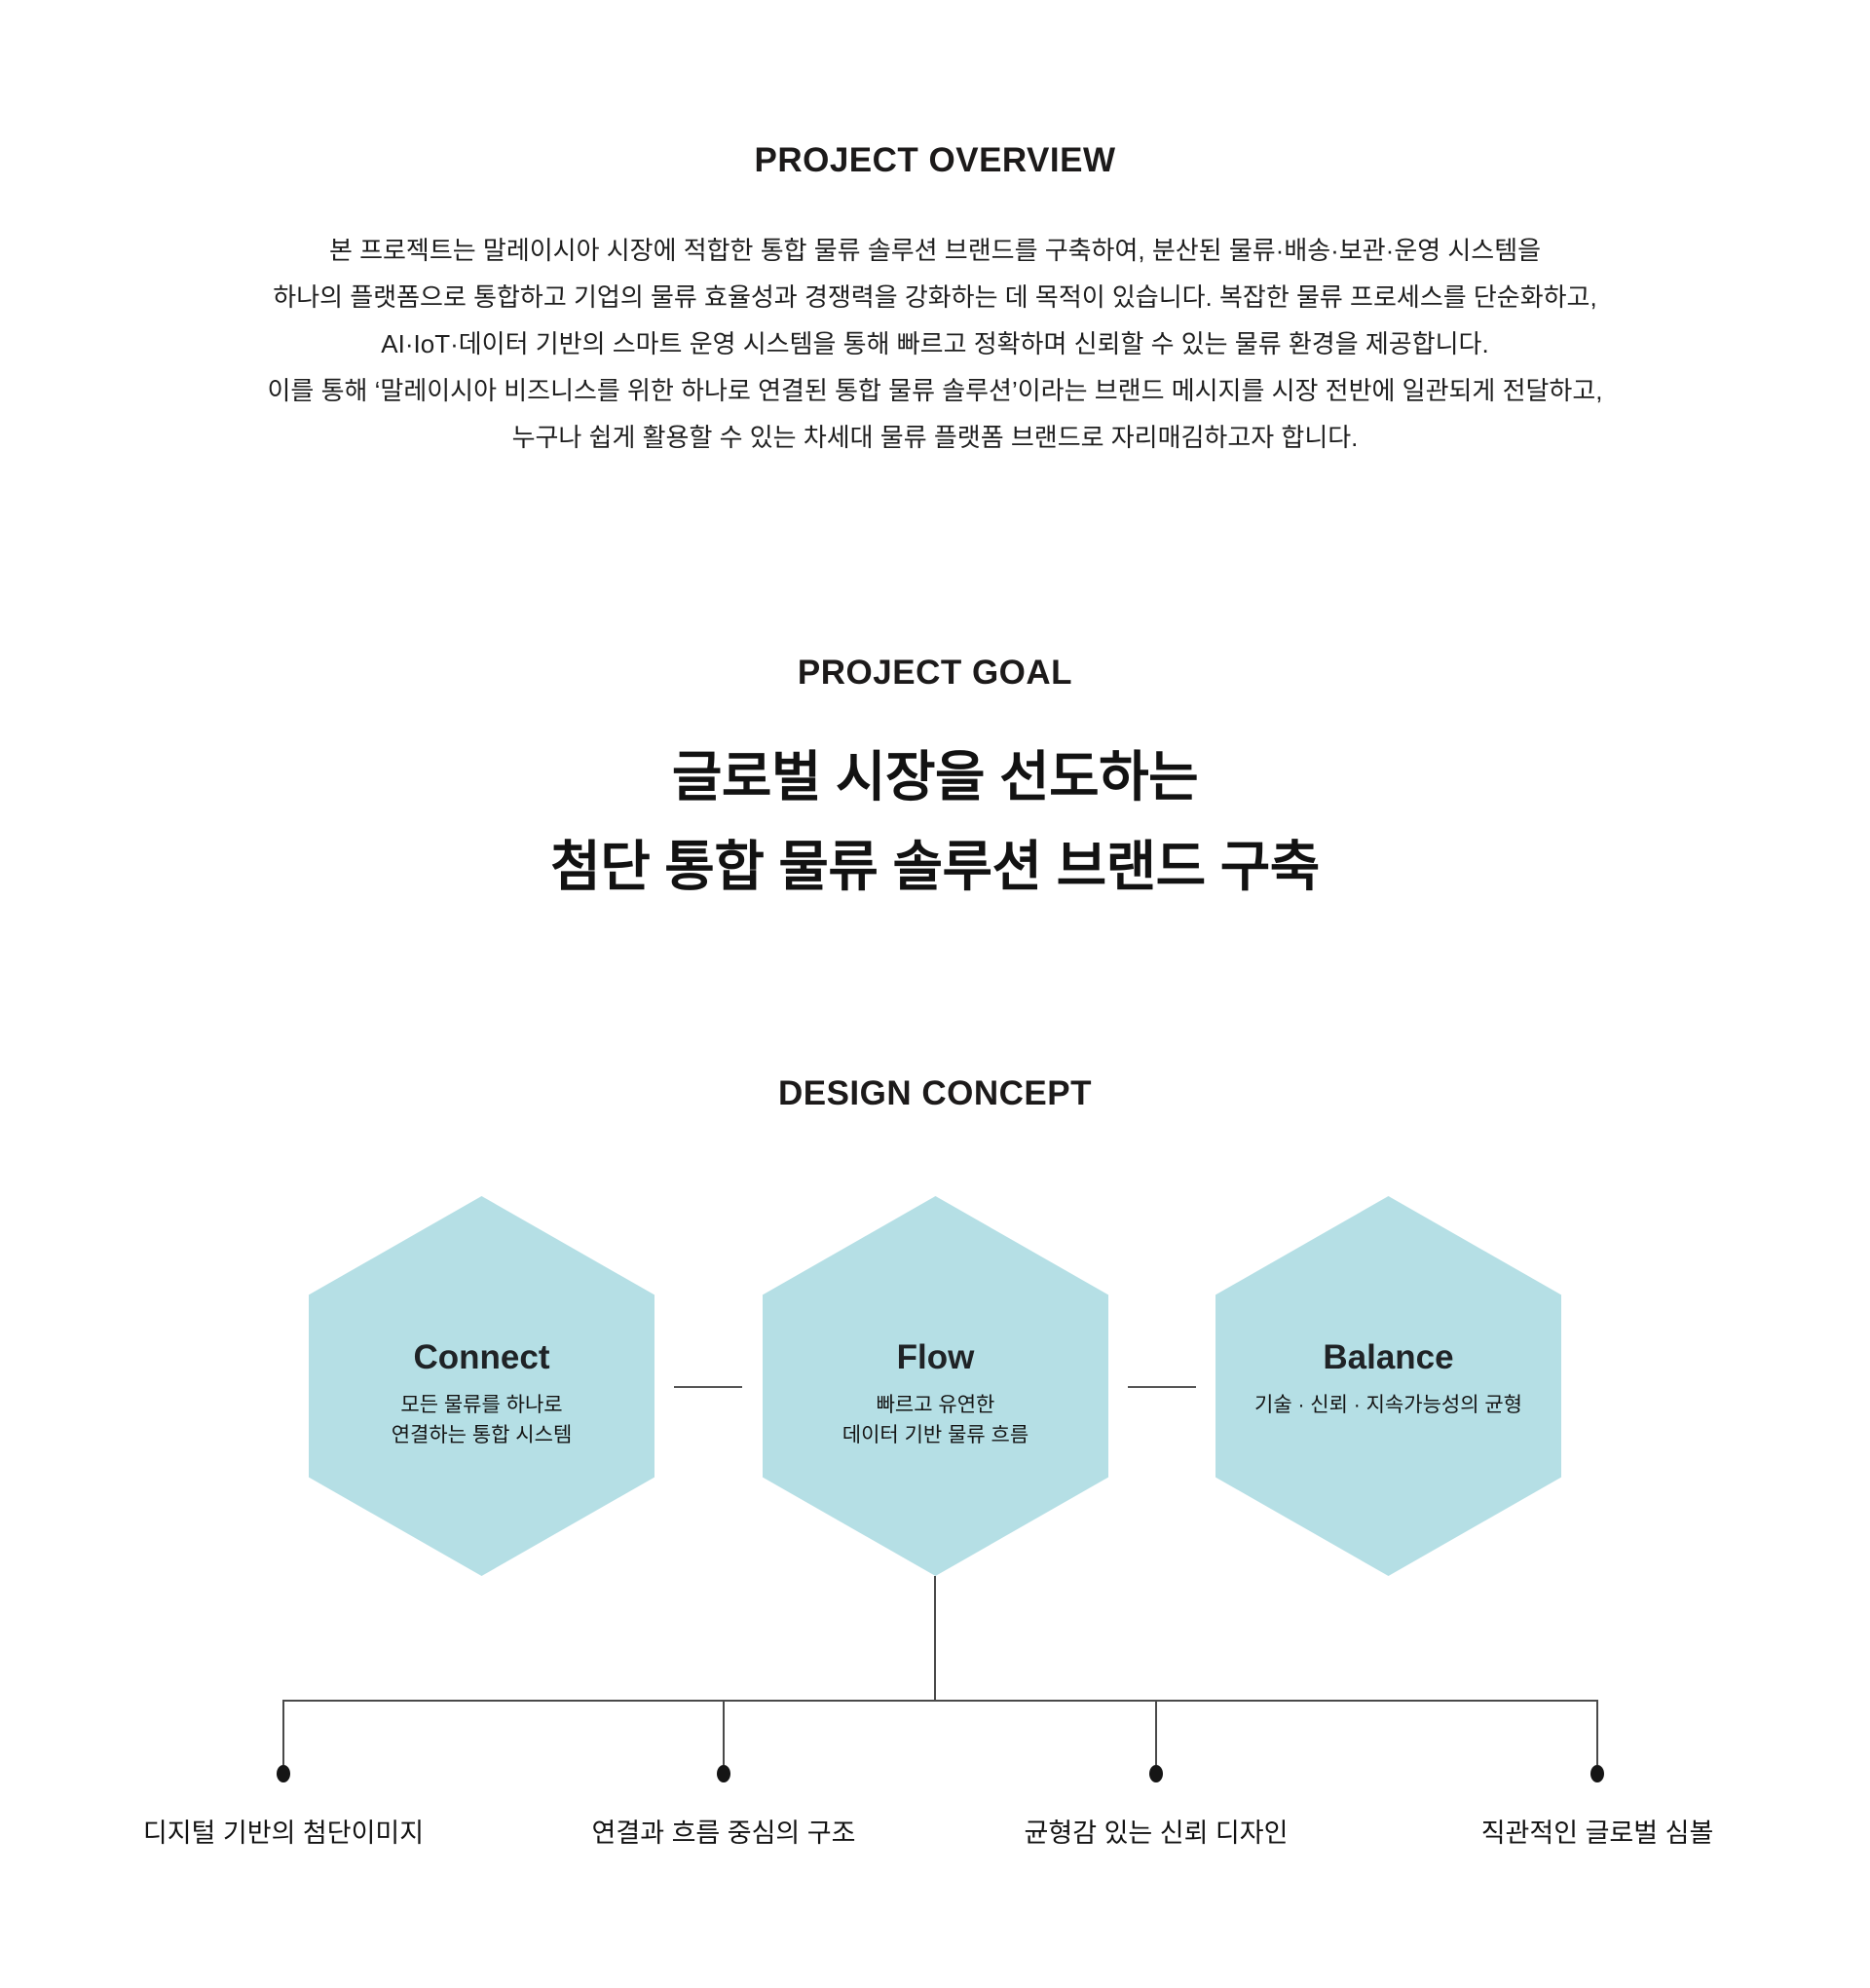 This screenshot has height=1988, width=1870. Describe the element at coordinates (1156, 1833) in the screenshot. I see `keyword-item-3: 균형감 있는 신뢰 디자인` at that location.